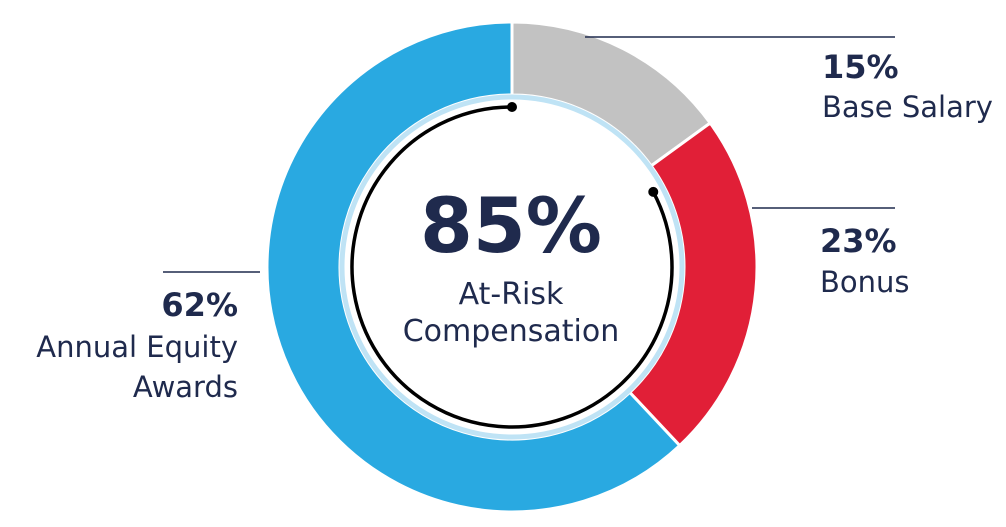  Describe the element at coordinates (858, 241) in the screenshot. I see `bonus-percent: 23%` at that location.